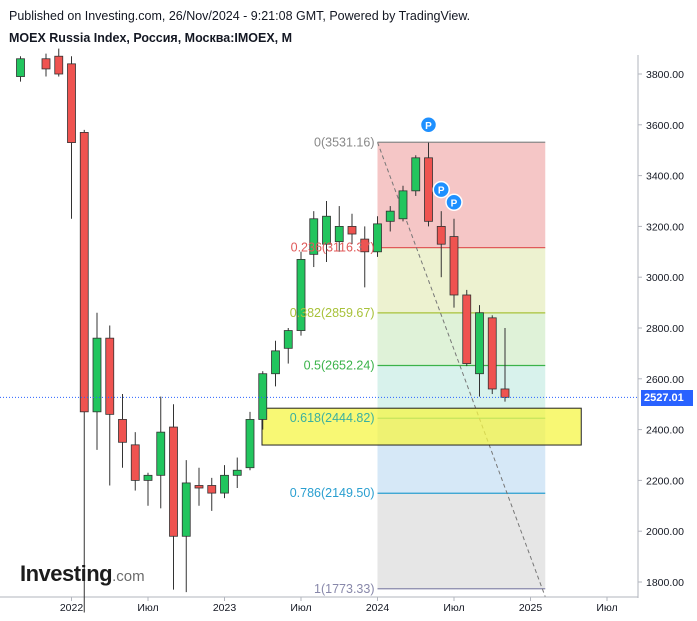 This screenshot has width=697, height=621. I want to click on investing-logo: Investing.com, so click(82, 574).